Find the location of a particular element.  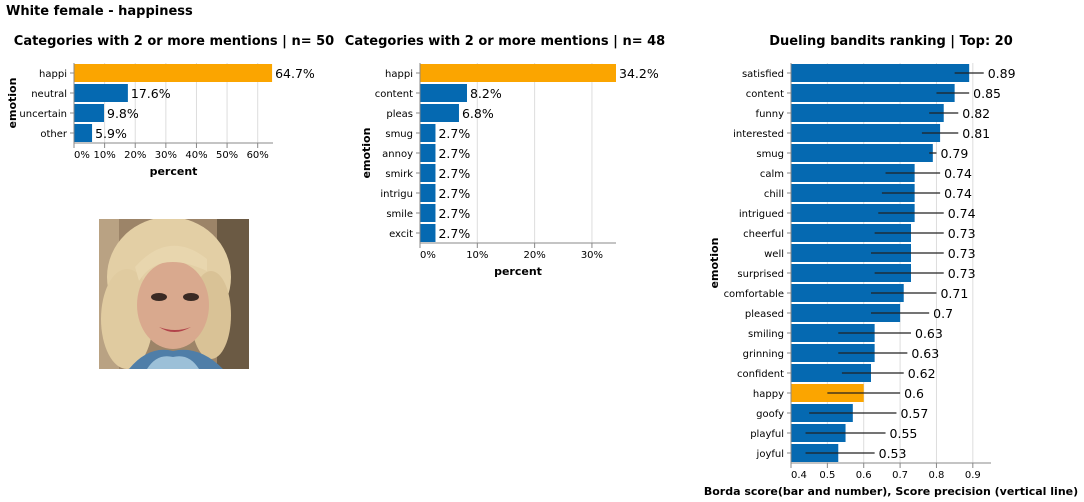

chart3-xtick-label: 0.6 is located at coordinates (864, 475).